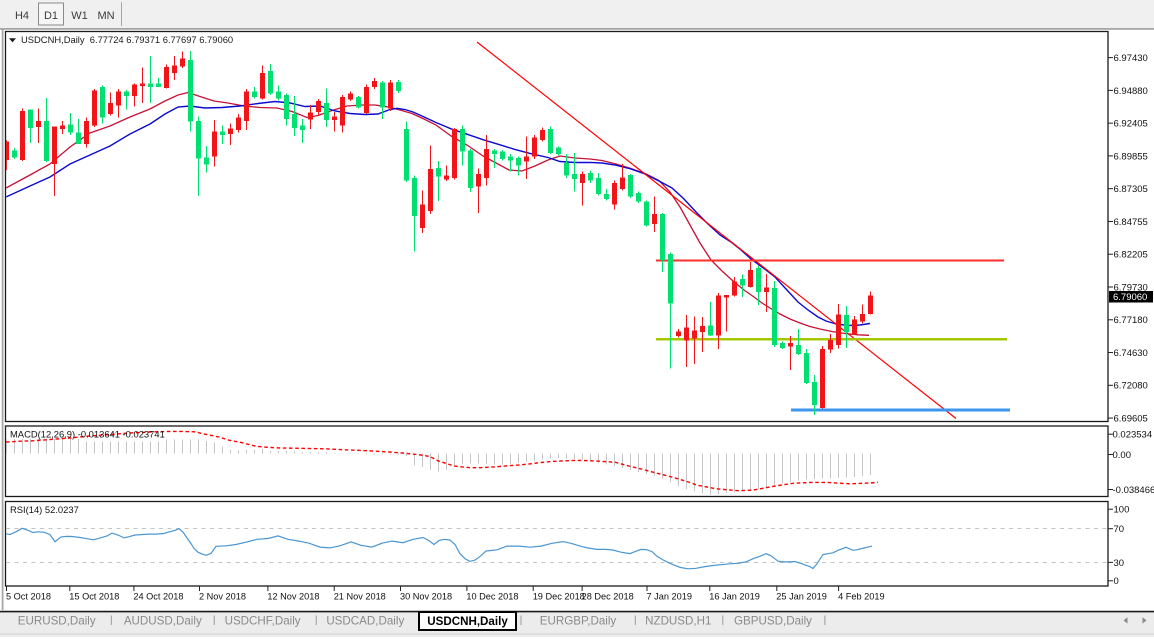  Describe the element at coordinates (105, 16) in the screenshot. I see `svg-text: MN` at that location.